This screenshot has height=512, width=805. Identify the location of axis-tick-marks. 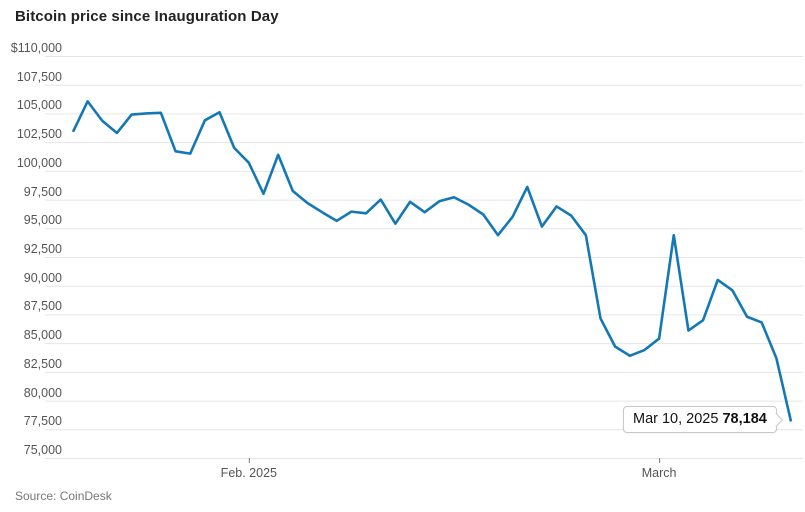
(454, 460).